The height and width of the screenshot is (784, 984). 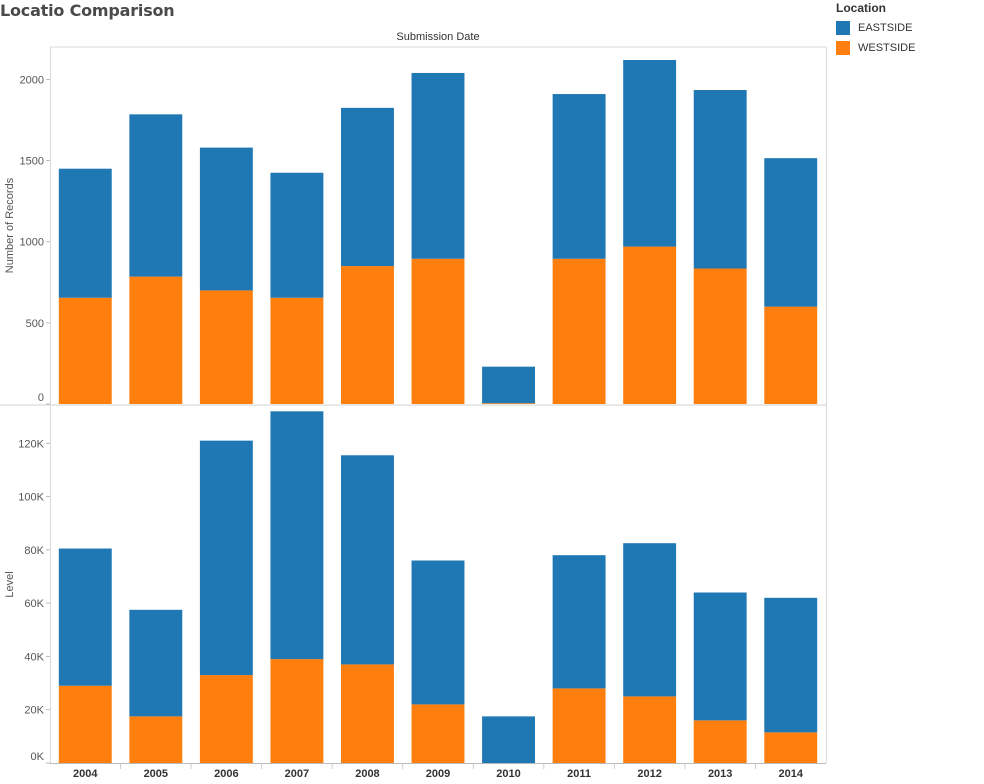 I want to click on bar-1-2006-westside, so click(x=226, y=719).